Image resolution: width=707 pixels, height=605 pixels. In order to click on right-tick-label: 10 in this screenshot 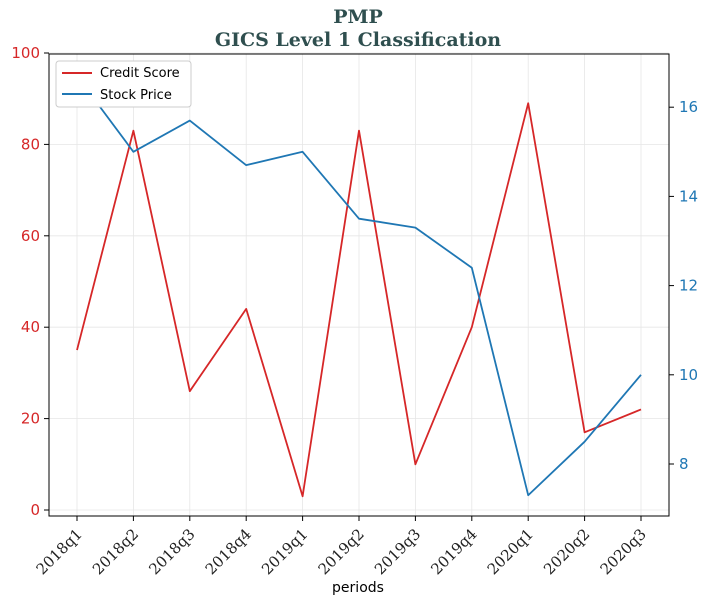, I will do `click(688, 375)`.